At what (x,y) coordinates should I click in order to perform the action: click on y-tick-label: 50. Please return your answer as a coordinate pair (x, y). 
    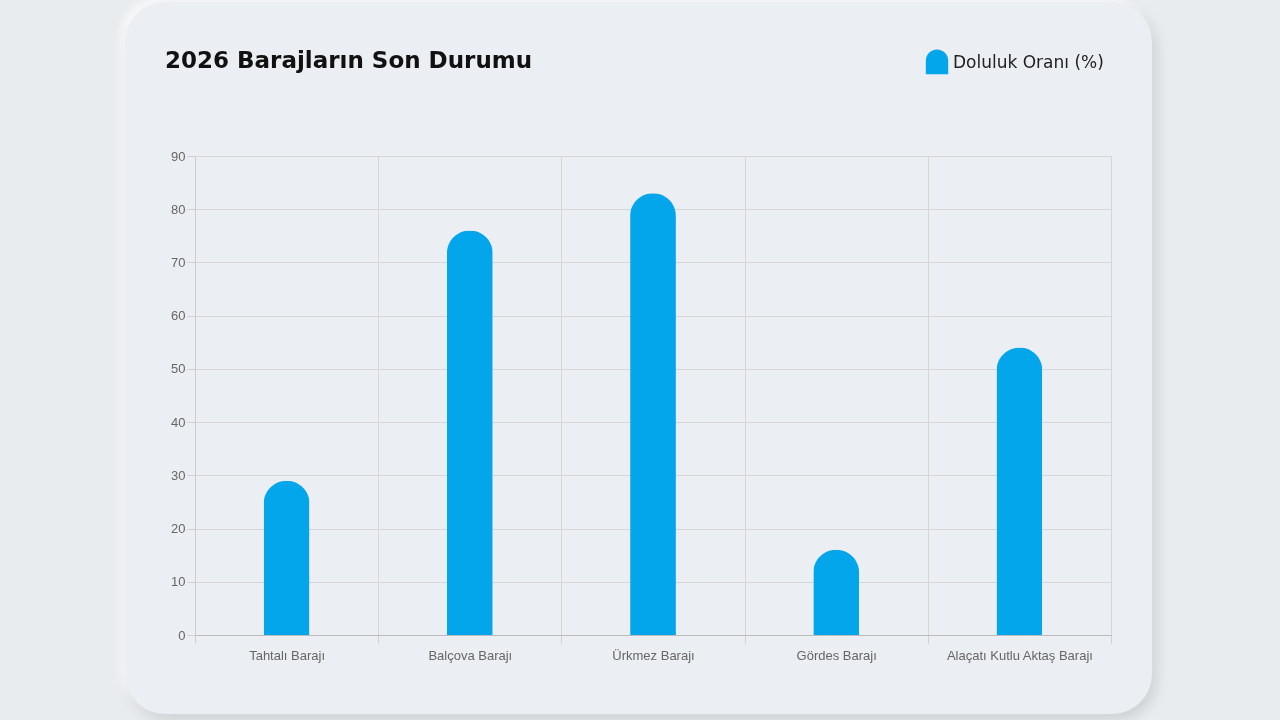
    Looking at the image, I should click on (178, 369).